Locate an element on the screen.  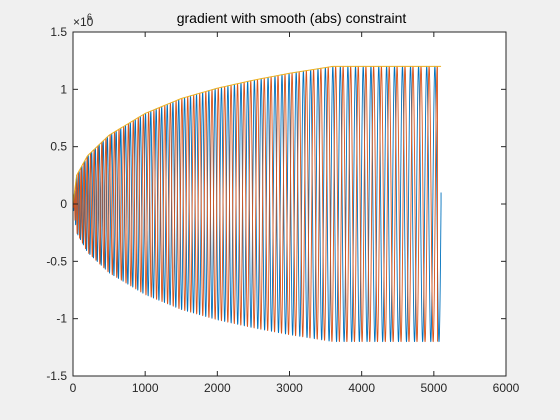
y-exponent-power: 6 is located at coordinates (89, 17).